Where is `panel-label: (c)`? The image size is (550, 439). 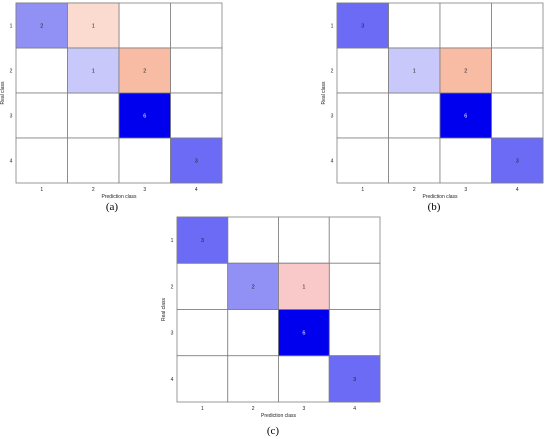
panel-label: (c) is located at coordinates (273, 431).